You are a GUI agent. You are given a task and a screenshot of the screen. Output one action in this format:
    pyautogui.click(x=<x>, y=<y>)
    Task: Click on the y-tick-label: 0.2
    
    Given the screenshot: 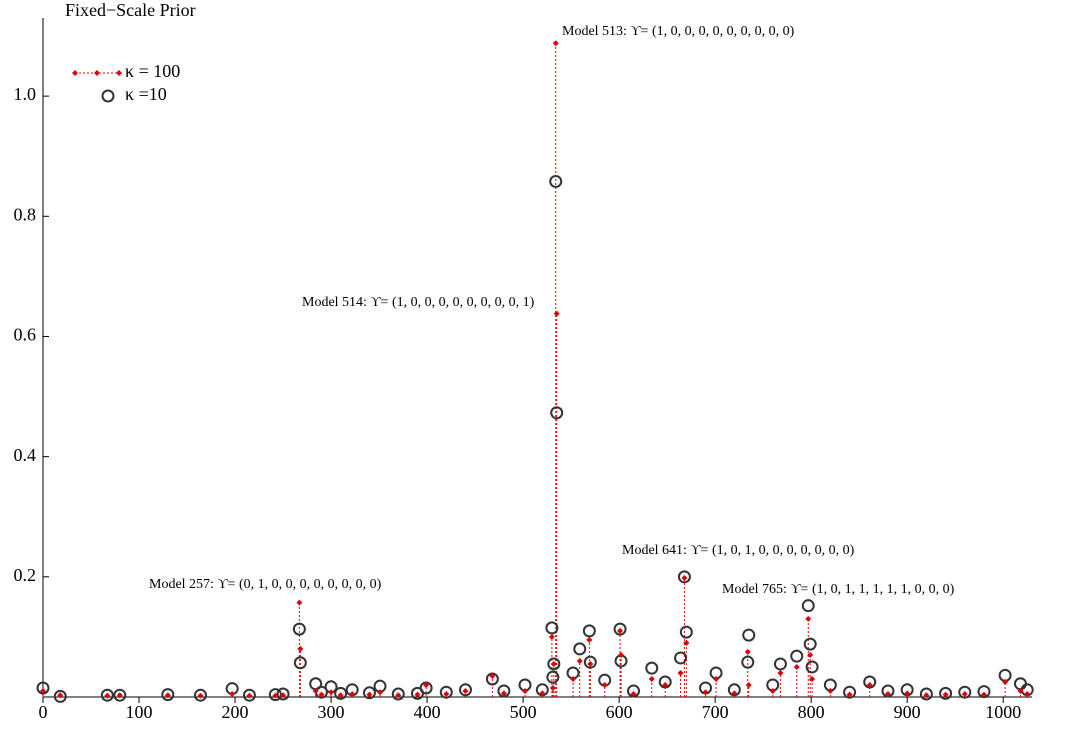 What is the action you would take?
    pyautogui.click(x=25, y=575)
    